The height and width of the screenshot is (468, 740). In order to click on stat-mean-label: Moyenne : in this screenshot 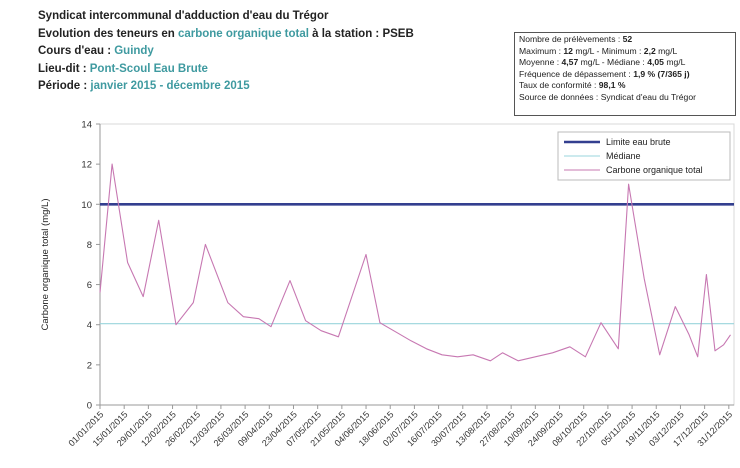, I will do `click(540, 62)`.